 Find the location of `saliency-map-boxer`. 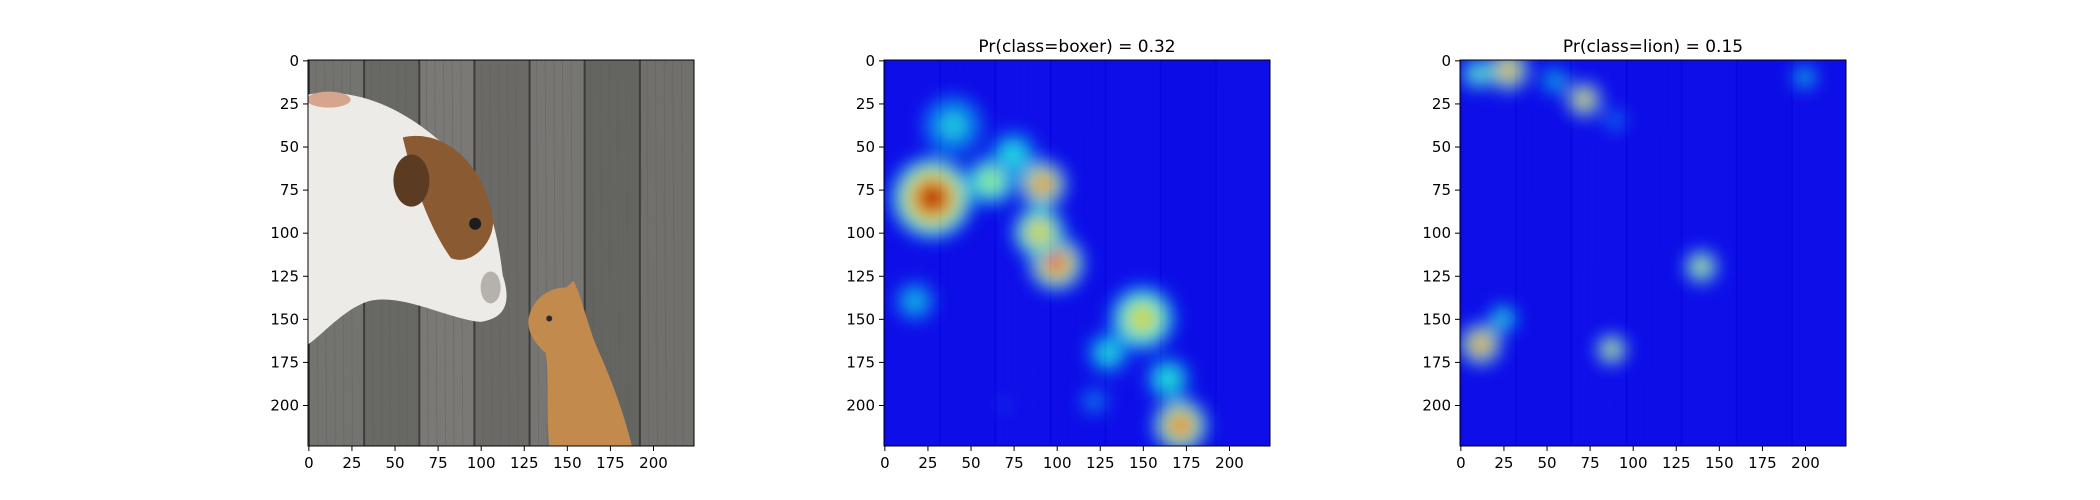

saliency-map-boxer is located at coordinates (1077, 253).